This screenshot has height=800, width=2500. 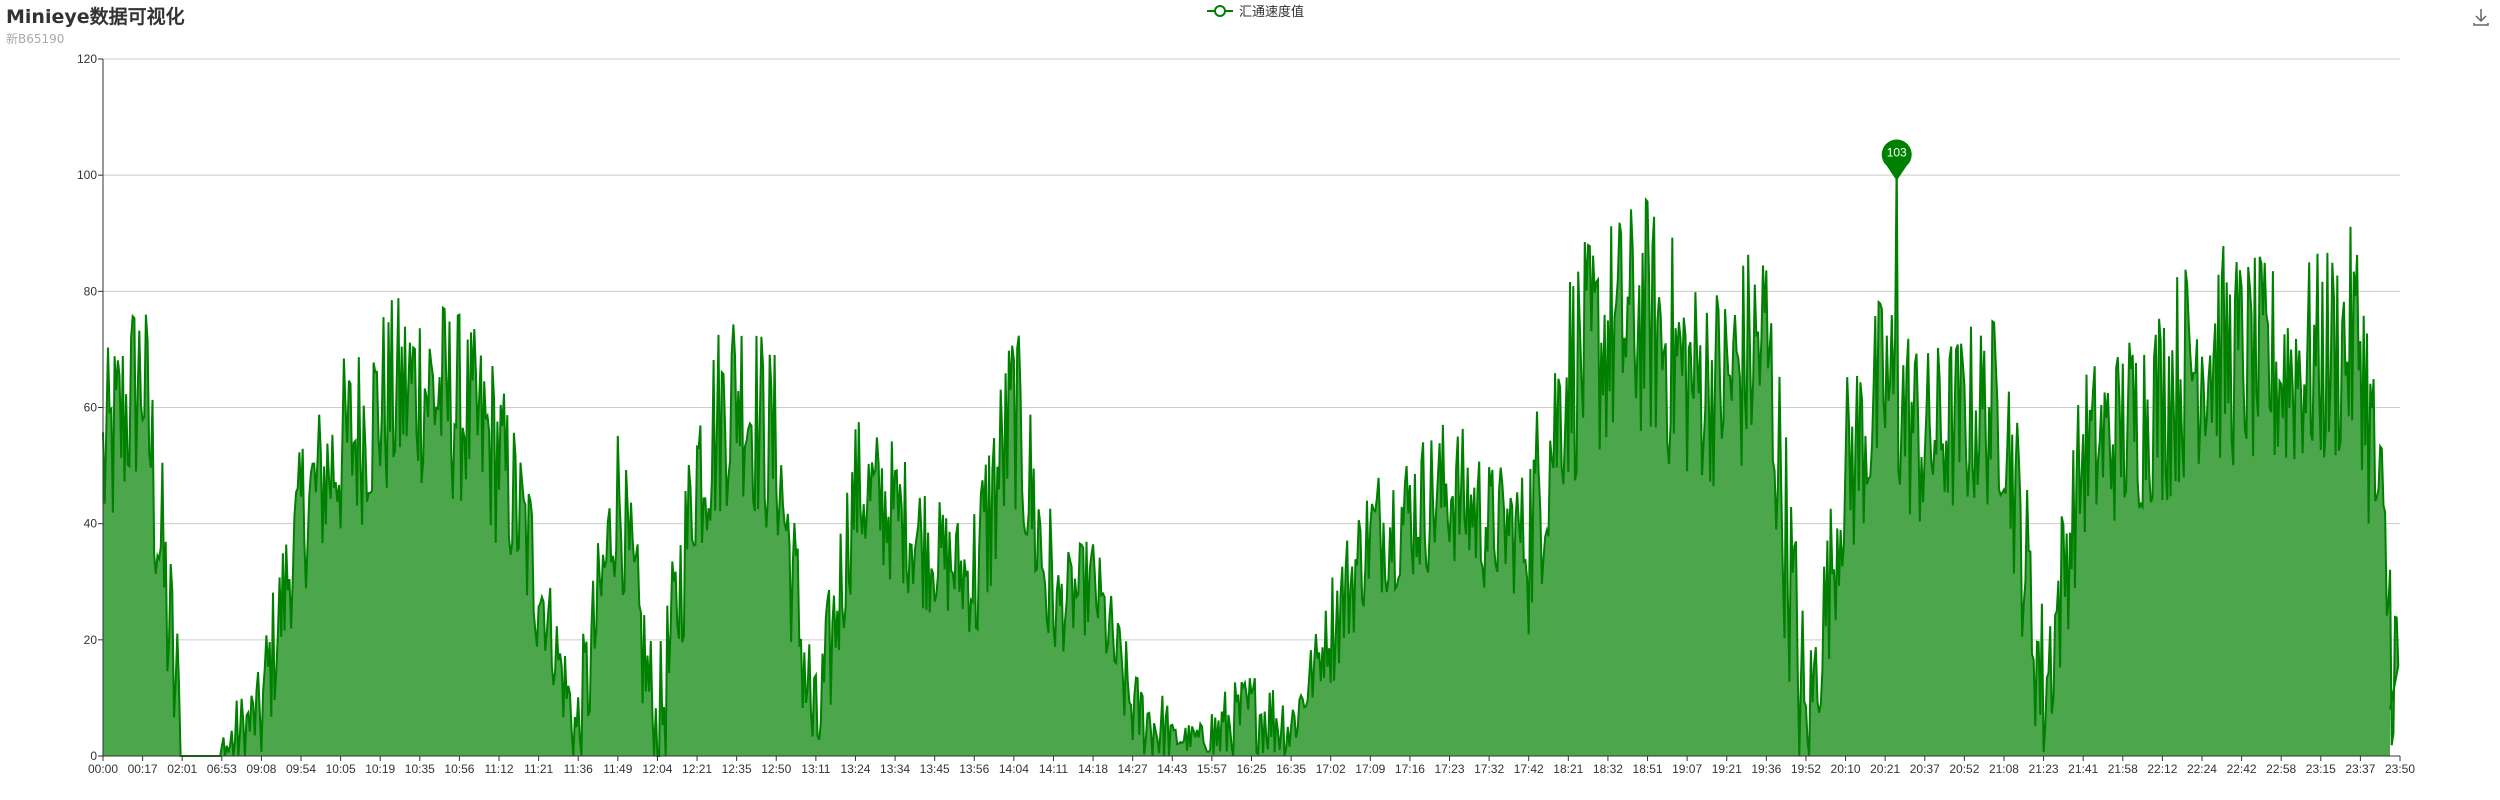 I want to click on x-tick-label: 00:17, so click(x=143, y=769).